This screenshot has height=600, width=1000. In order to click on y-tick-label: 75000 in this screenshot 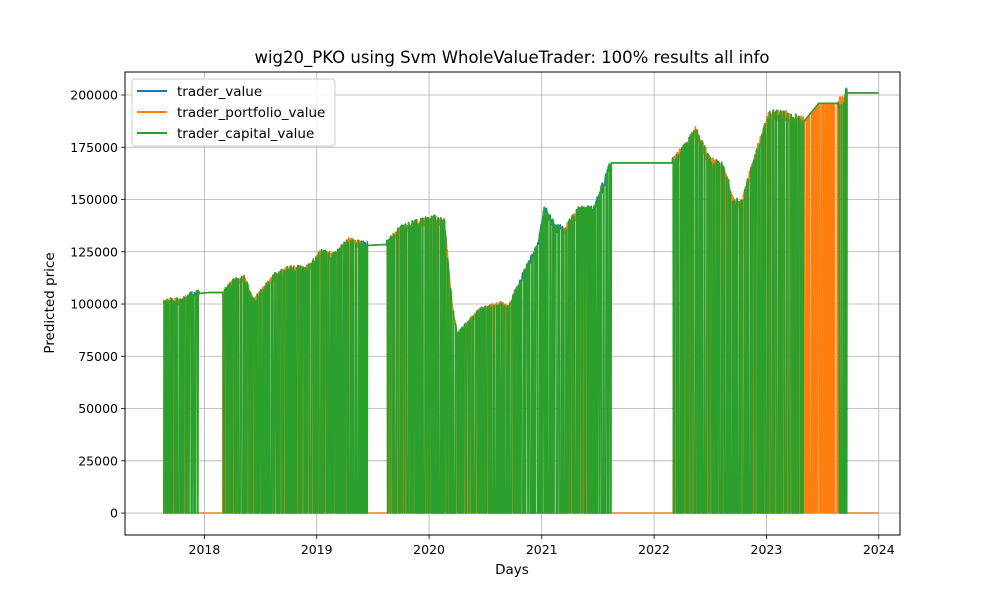, I will do `click(98, 356)`.